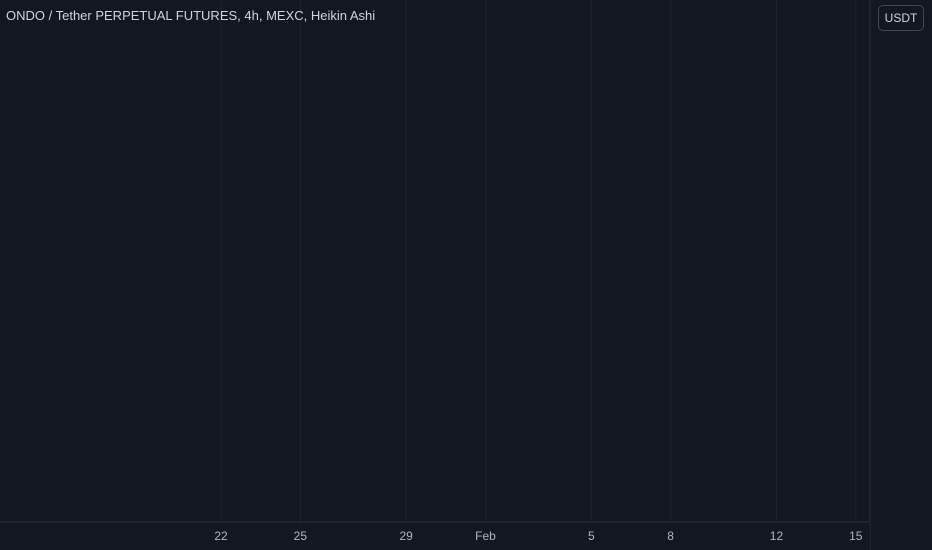 The width and height of the screenshot is (932, 550). Describe the element at coordinates (901, 275) in the screenshot. I see `price-axis` at that location.